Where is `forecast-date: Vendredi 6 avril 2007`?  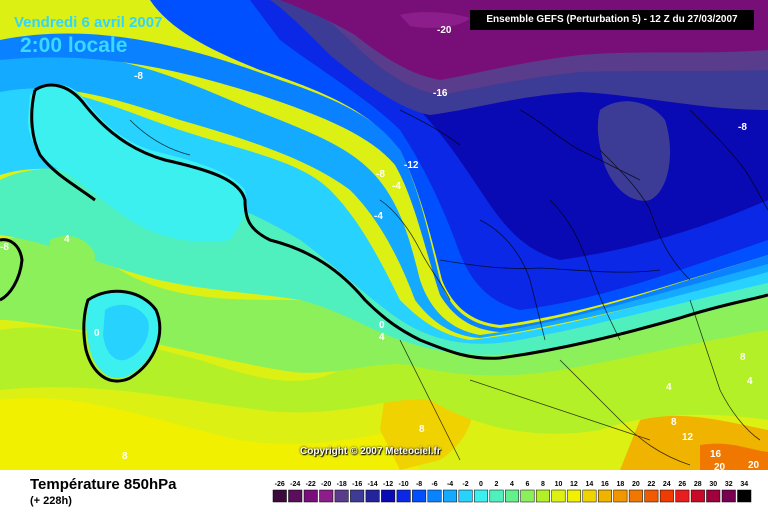
forecast-date: Vendredi 6 avril 2007 is located at coordinates (88, 22).